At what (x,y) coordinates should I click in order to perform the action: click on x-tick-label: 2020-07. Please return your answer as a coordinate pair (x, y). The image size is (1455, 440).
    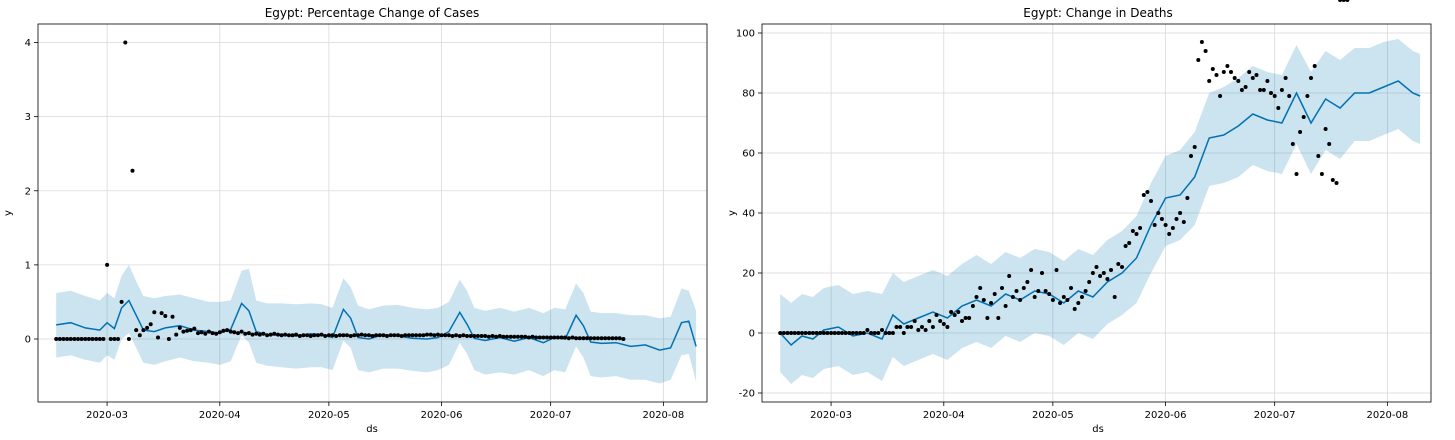
    Looking at the image, I should click on (551, 415).